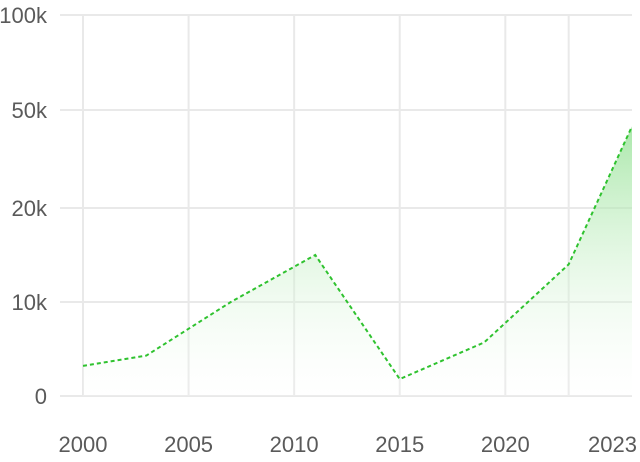 This screenshot has height=462, width=640. I want to click on x-tick-label: 2023, so click(612, 444).